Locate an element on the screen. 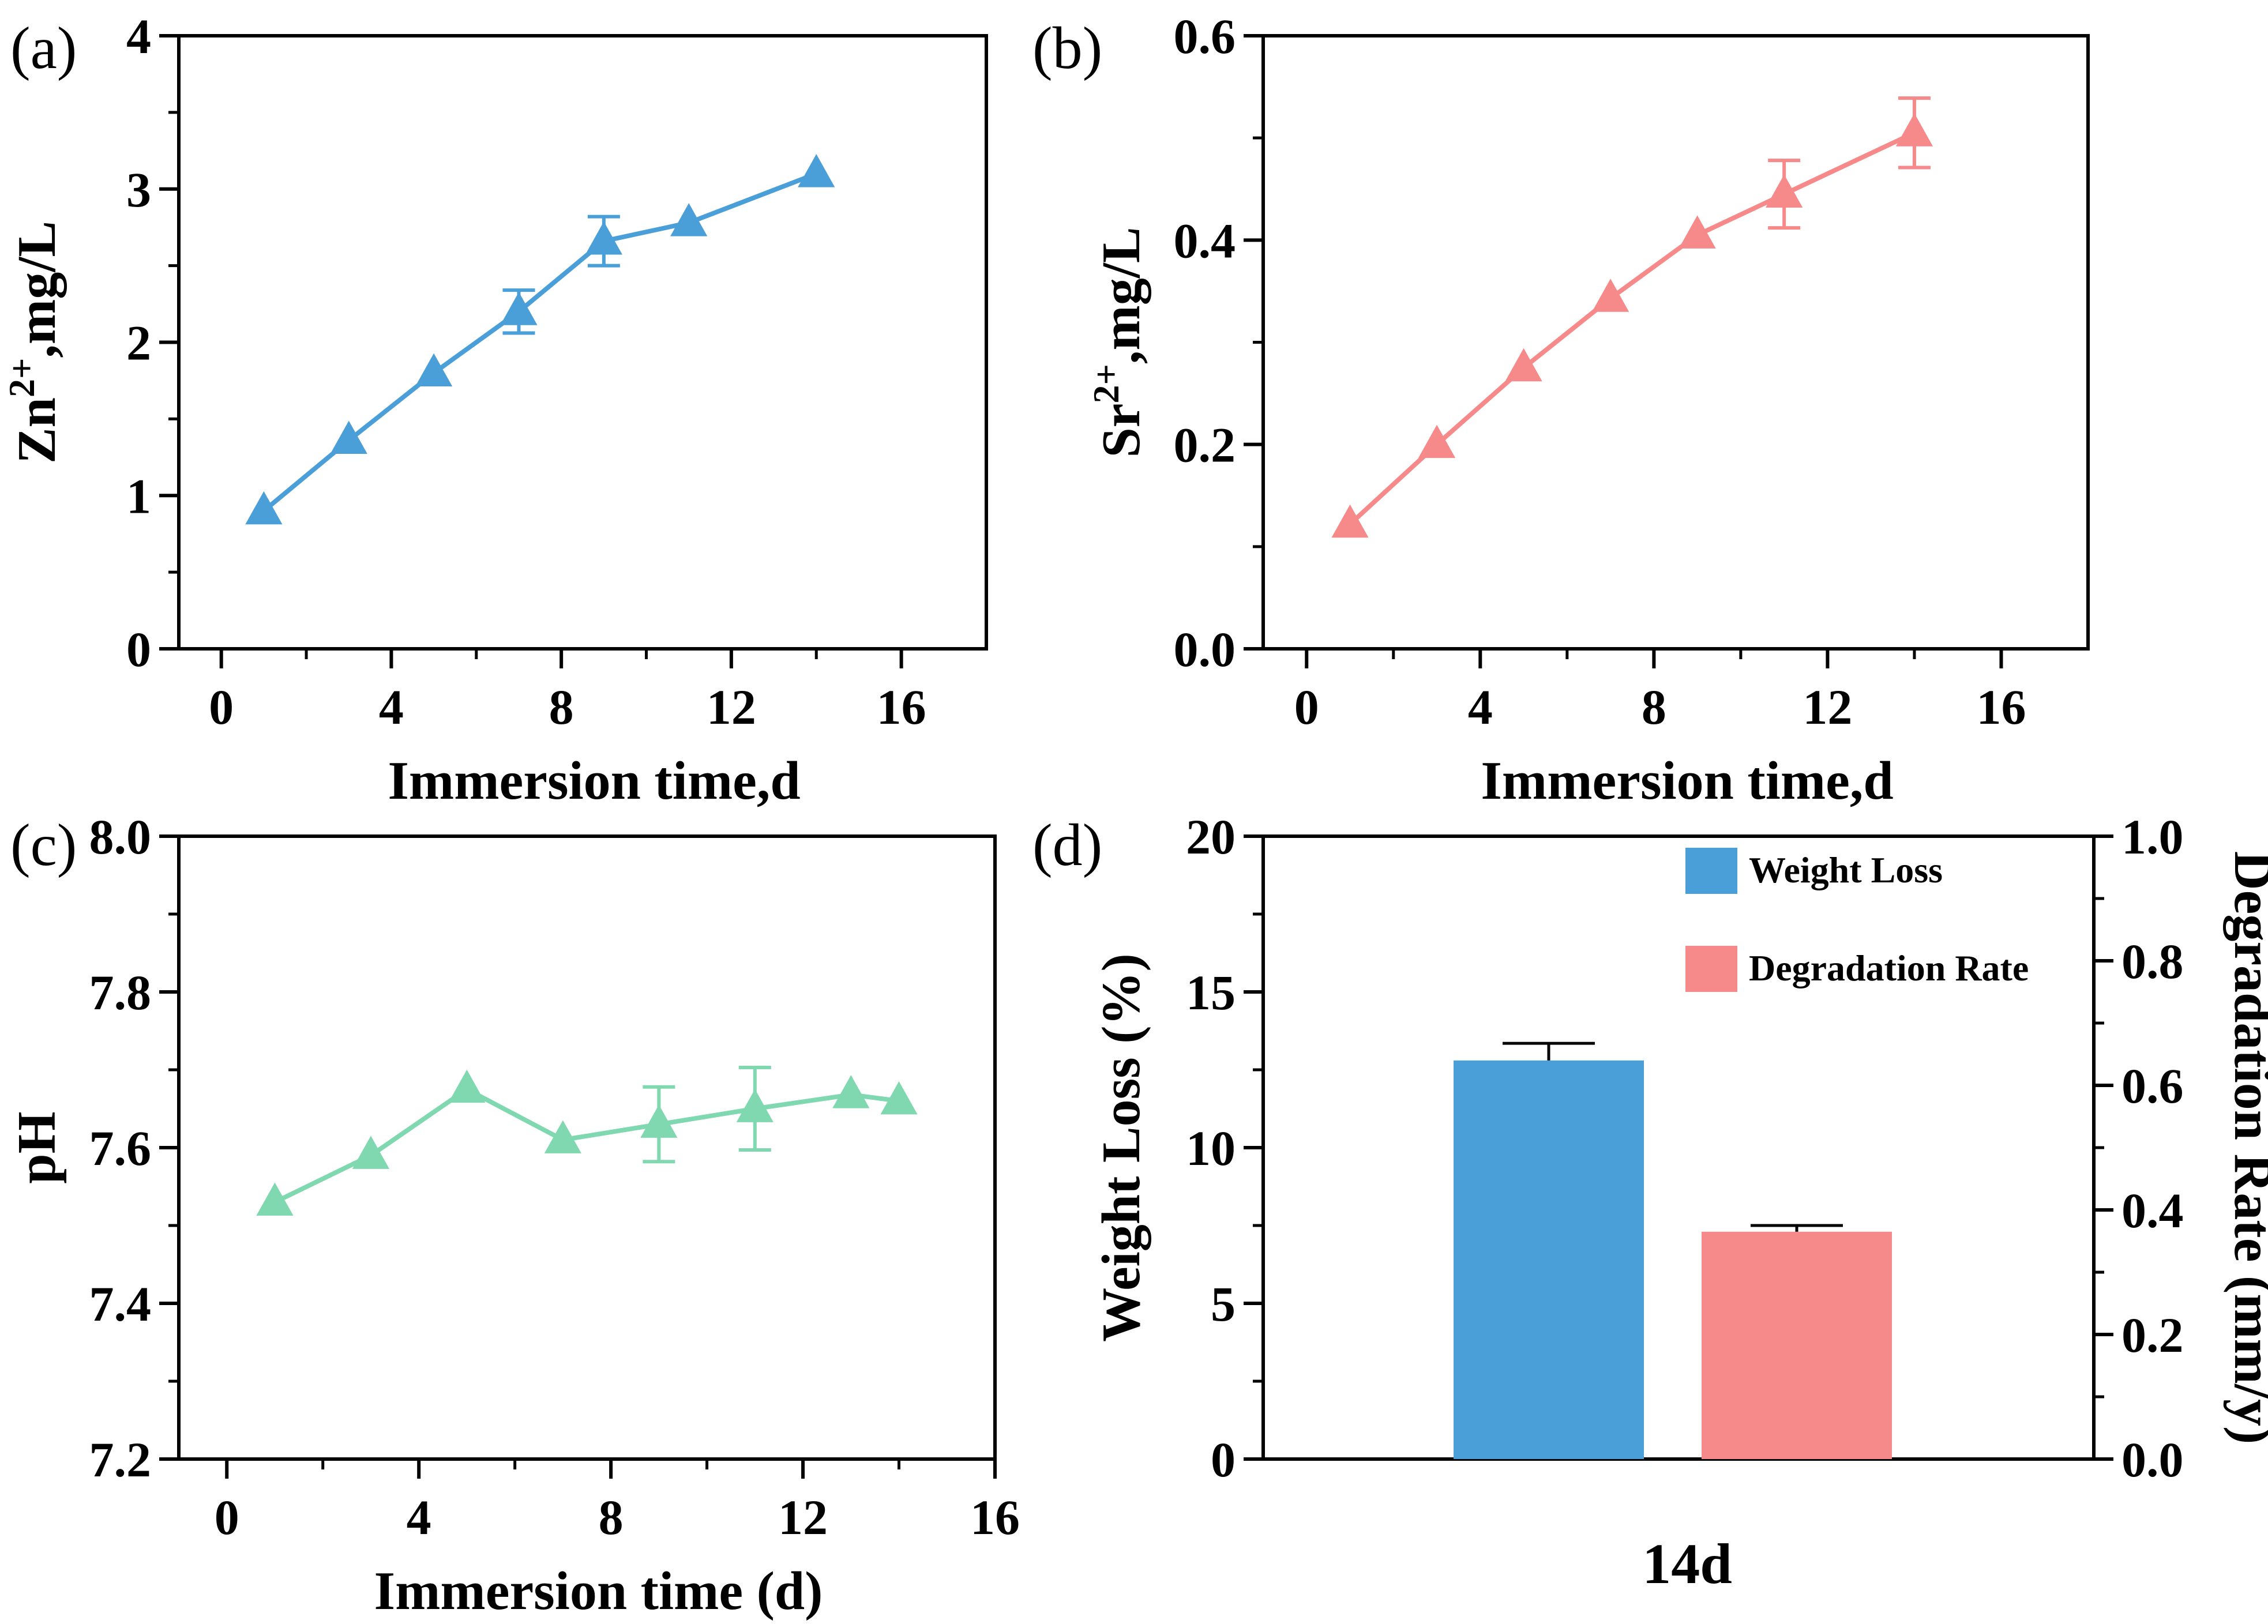 Image resolution: width=2268 pixels, height=1624 pixels. y-axis-title-main: Sr is located at coordinates (1121, 431).